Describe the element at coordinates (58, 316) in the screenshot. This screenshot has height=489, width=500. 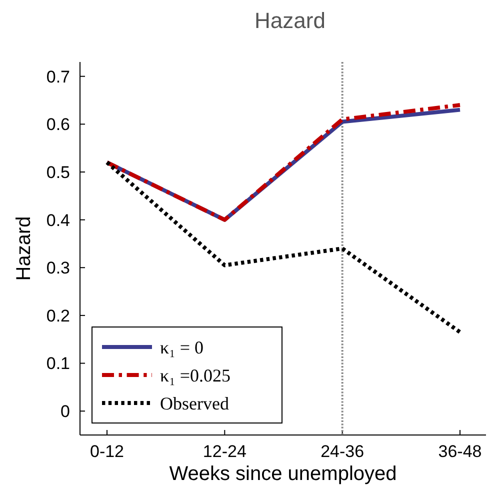
I see `y-tick-label: 0.2` at that location.